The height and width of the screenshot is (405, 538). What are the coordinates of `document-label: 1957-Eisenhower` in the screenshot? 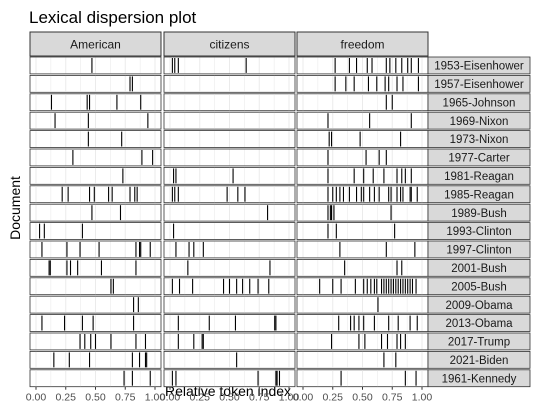 It's located at (479, 85).